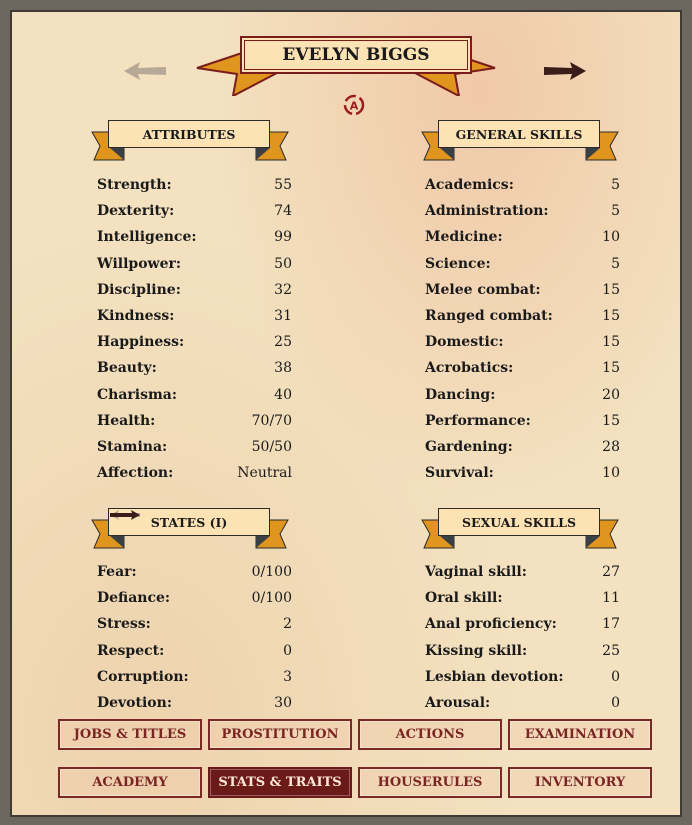 The width and height of the screenshot is (692, 825). Describe the element at coordinates (271, 598) in the screenshot. I see `stat-value: 0/100` at that location.